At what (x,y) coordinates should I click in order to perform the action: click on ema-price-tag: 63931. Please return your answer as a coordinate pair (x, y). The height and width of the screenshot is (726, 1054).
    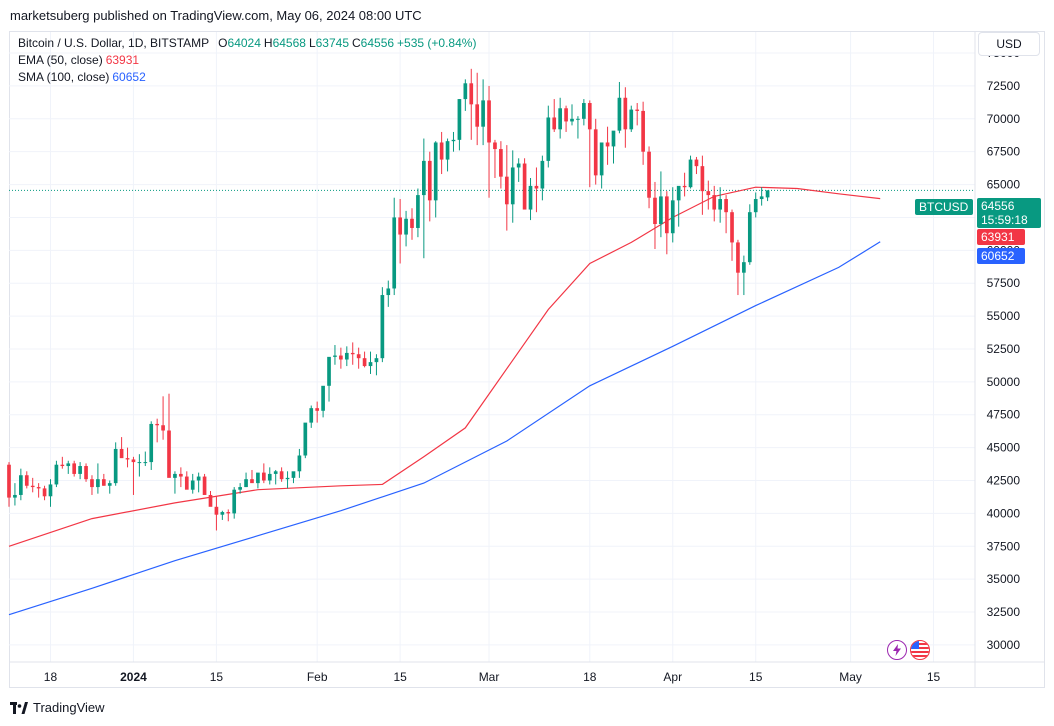
    Looking at the image, I should click on (1001, 237).